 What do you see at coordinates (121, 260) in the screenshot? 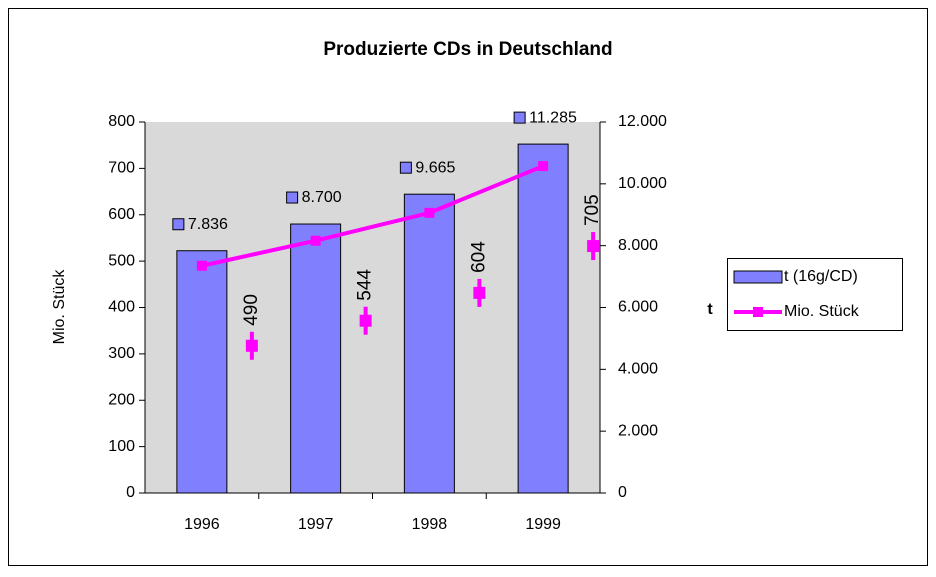
I see `y-tick-label: 500` at bounding box center [121, 260].